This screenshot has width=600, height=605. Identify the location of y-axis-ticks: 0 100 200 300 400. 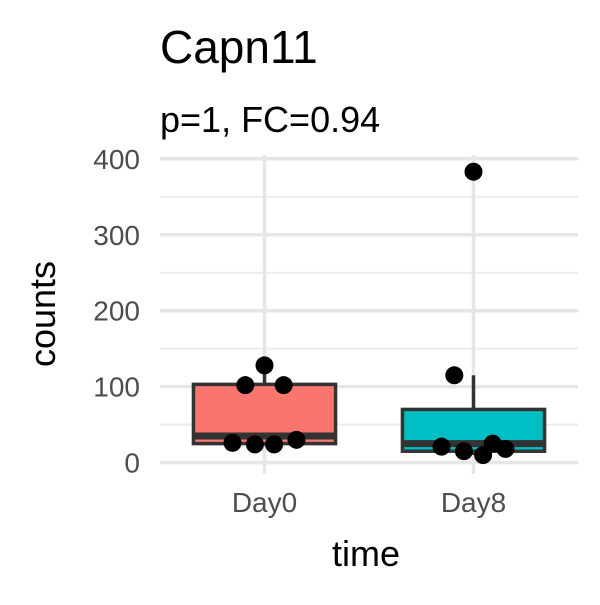
(116, 311).